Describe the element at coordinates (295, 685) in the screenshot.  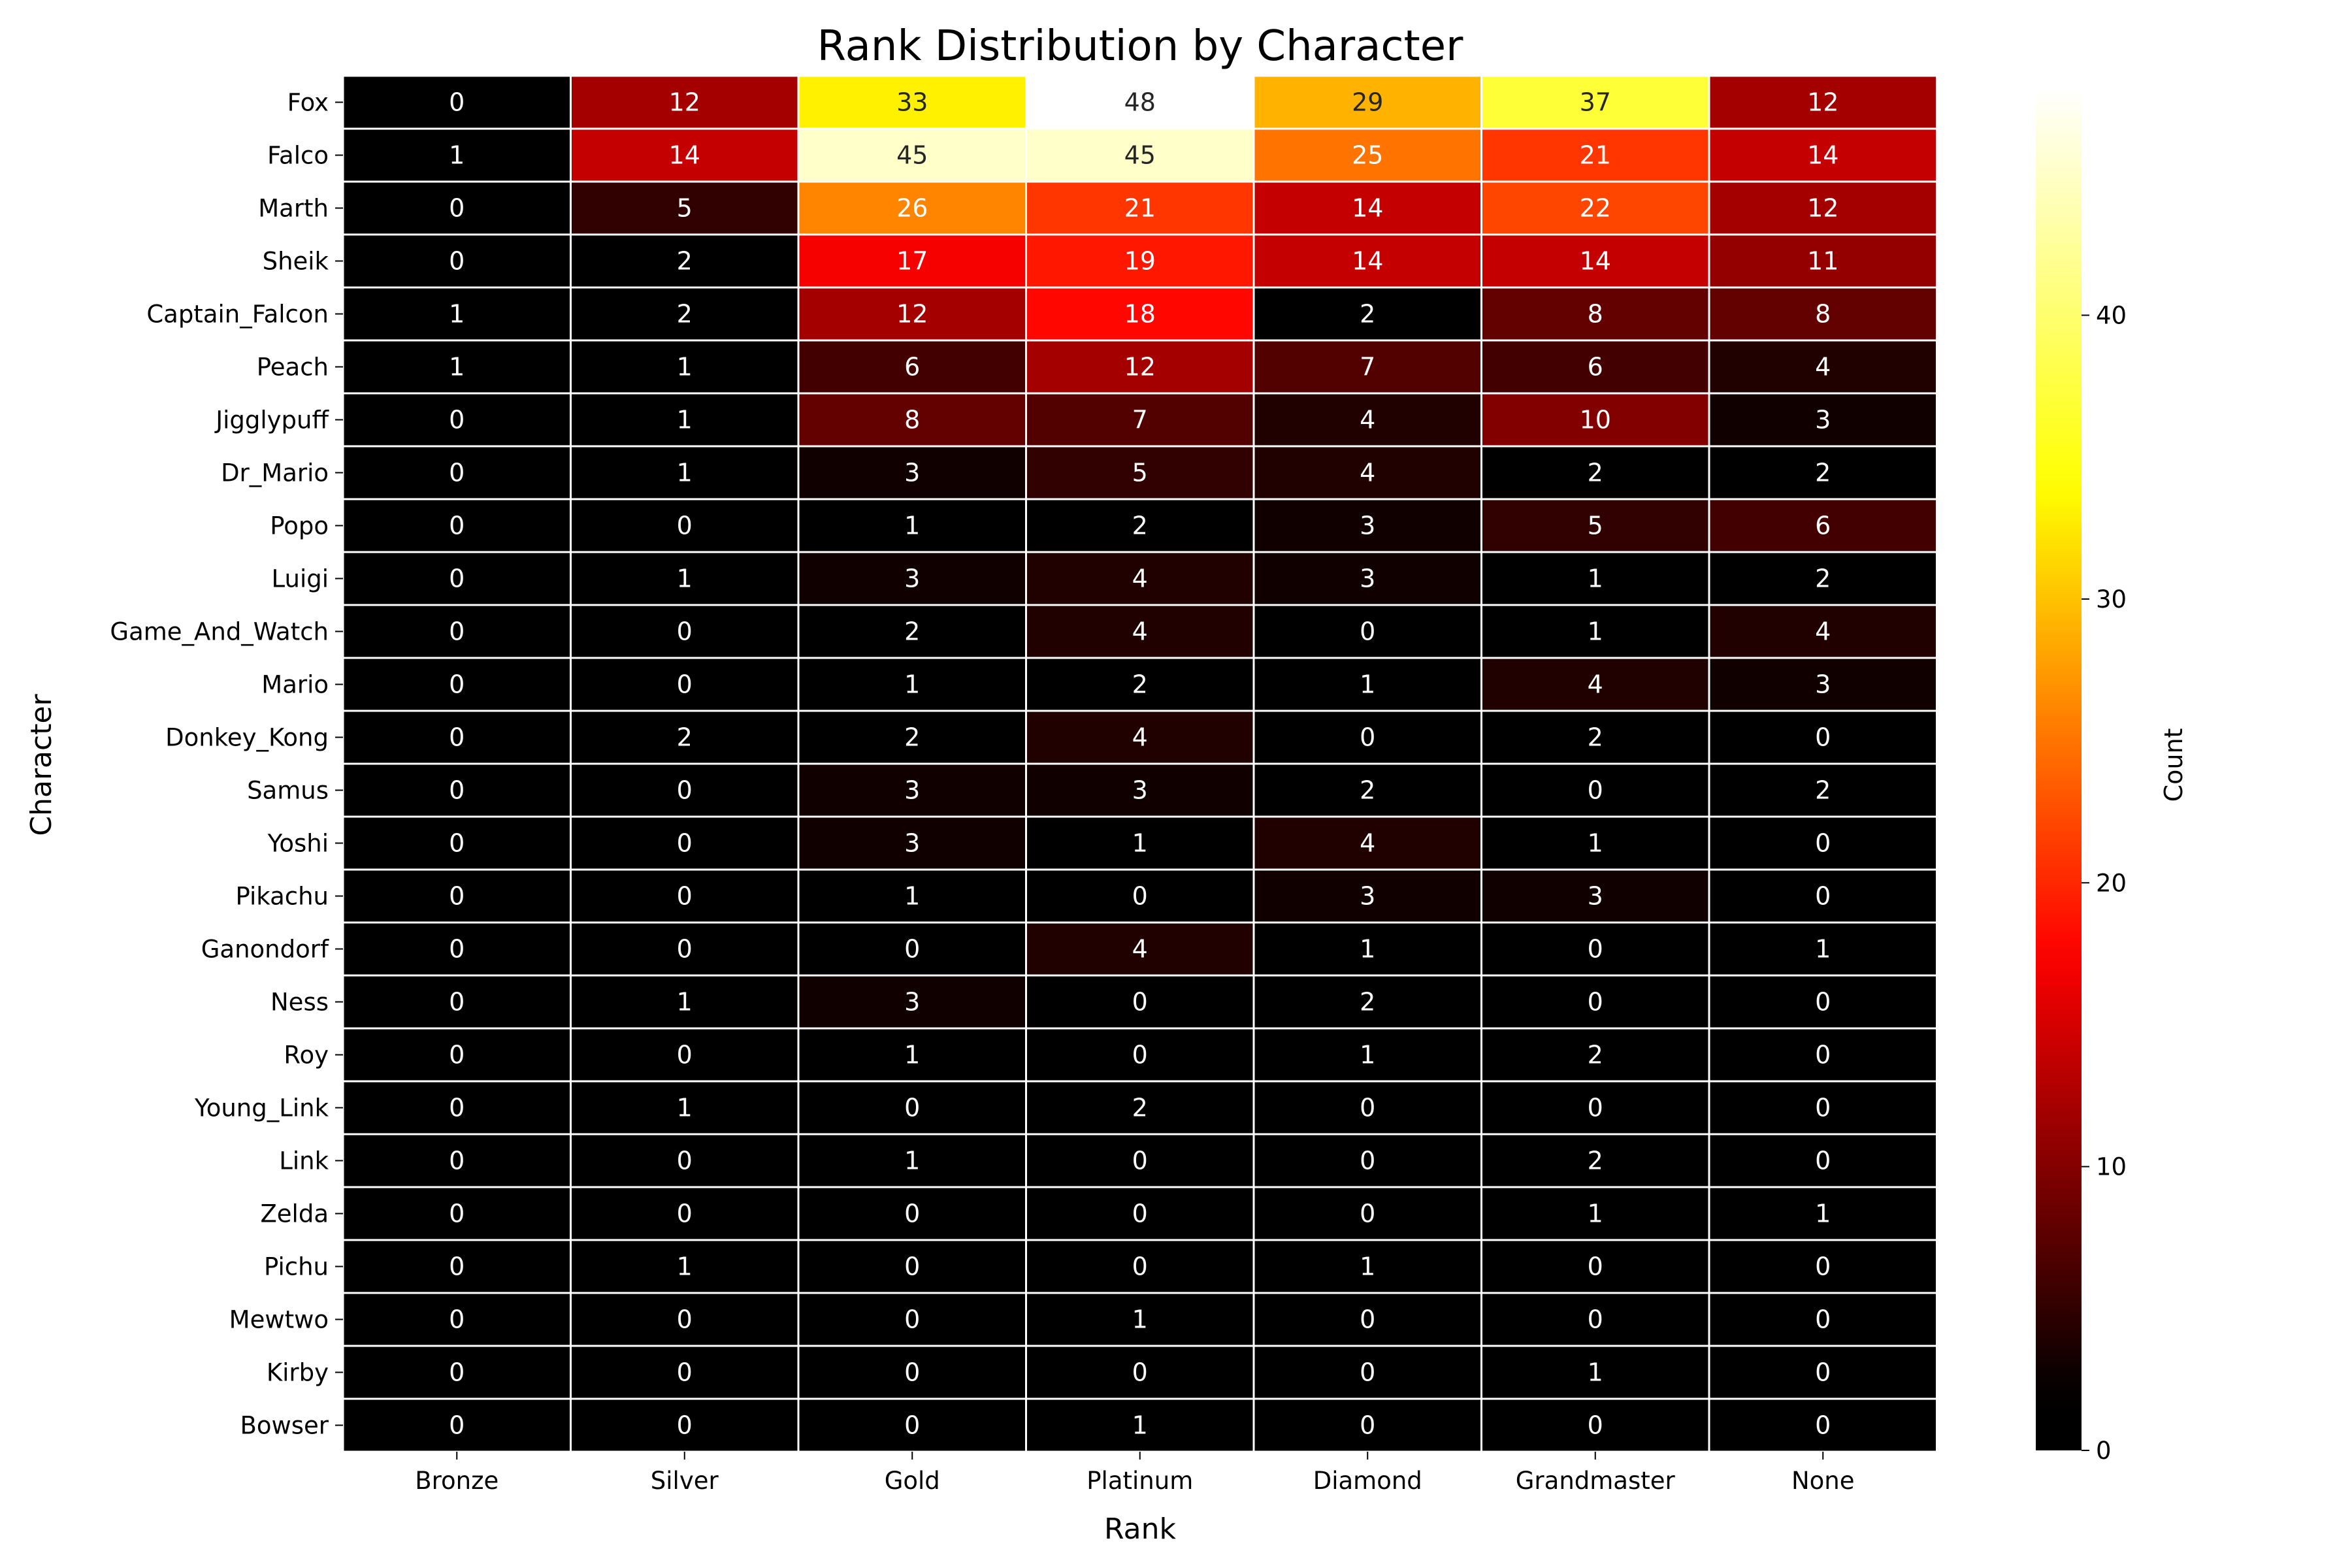
I see `row-tick-label: Mario` at that location.